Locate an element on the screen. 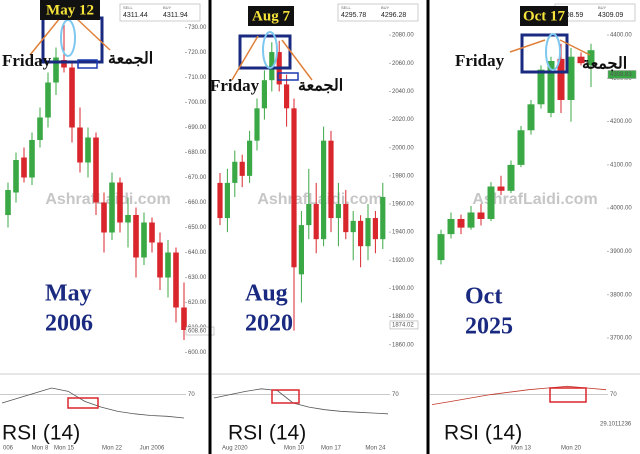  x-tick-label: Jun 2006 is located at coordinates (152, 449).